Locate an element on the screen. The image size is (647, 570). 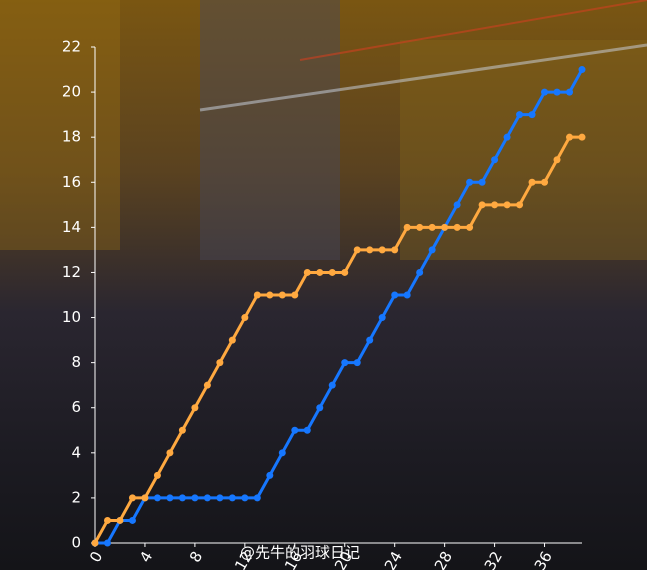
y-tick-label: 16 is located at coordinates (71, 182).